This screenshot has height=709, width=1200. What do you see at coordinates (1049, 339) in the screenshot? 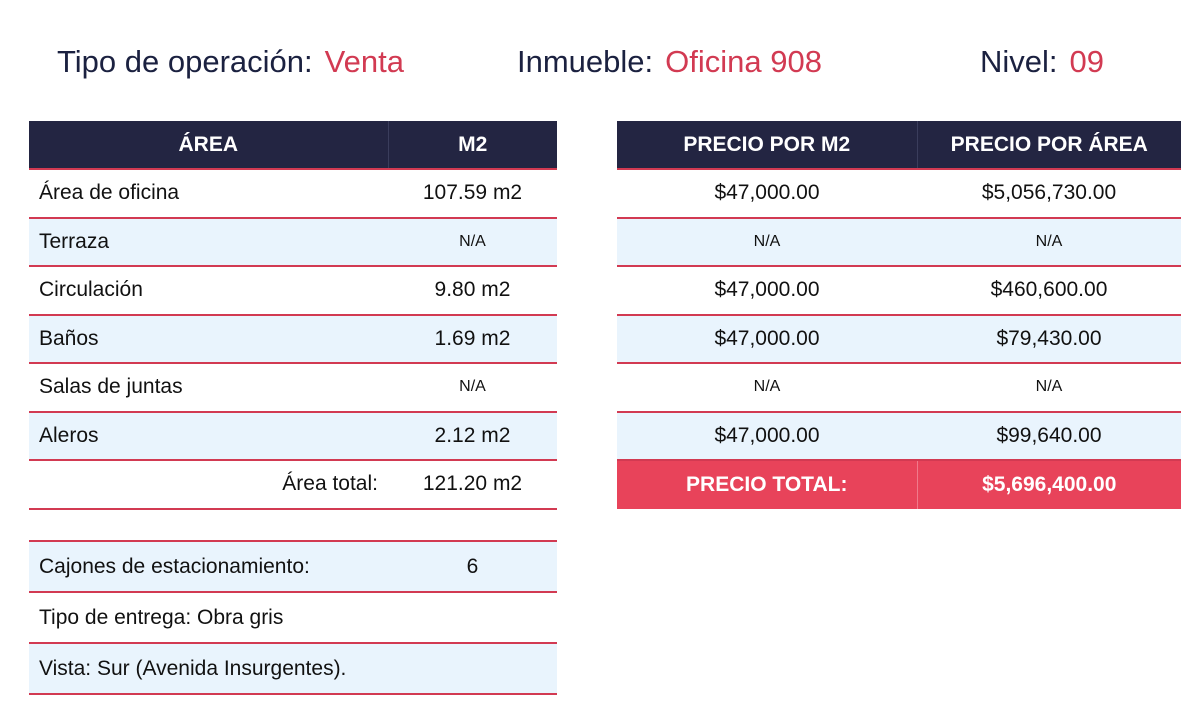
I see `price-per-area: $79,430.00` at bounding box center [1049, 339].